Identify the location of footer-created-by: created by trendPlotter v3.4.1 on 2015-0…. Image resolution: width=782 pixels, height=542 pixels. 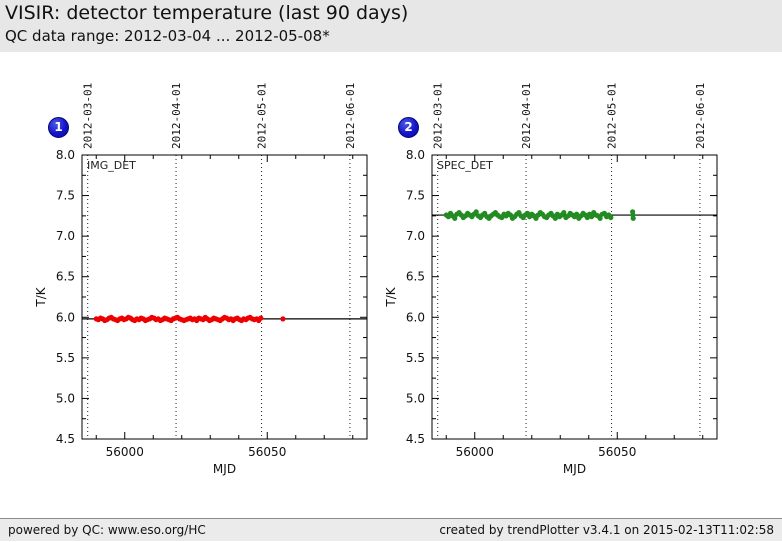
(606, 530).